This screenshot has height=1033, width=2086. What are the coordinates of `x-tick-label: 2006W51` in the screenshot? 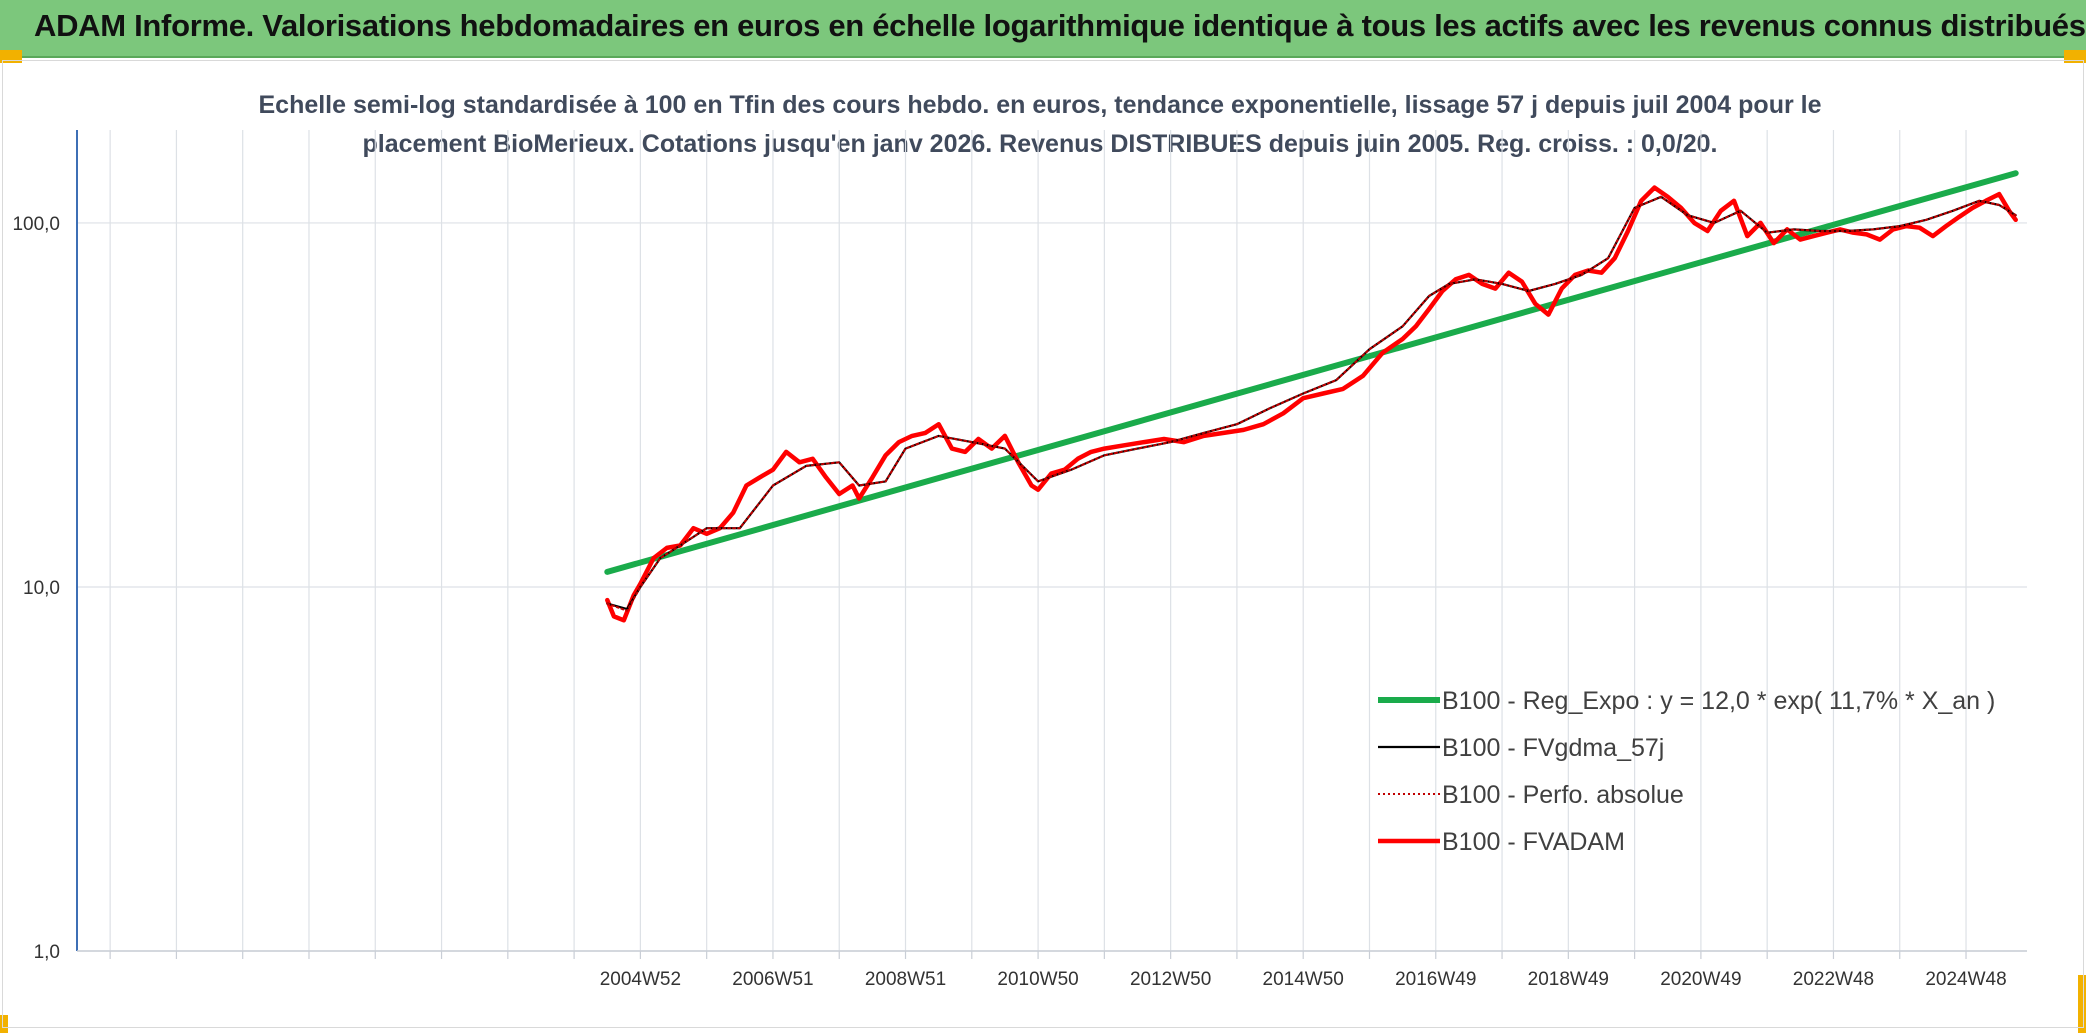 It's located at (772, 979).